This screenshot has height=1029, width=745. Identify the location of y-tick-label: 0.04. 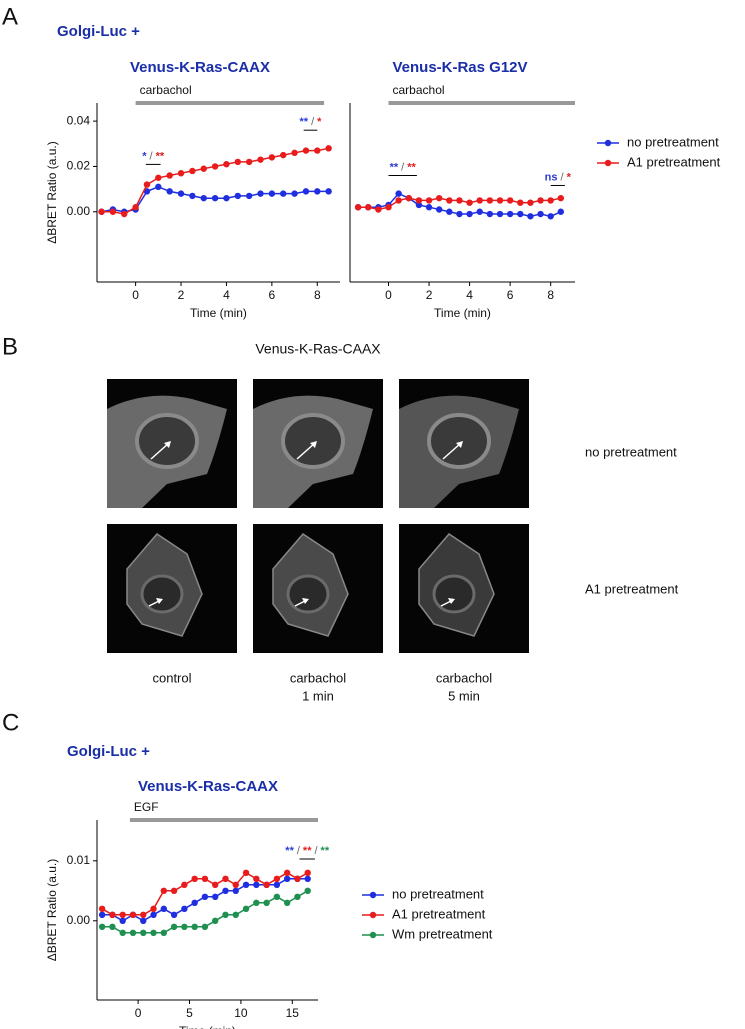
(79, 120).